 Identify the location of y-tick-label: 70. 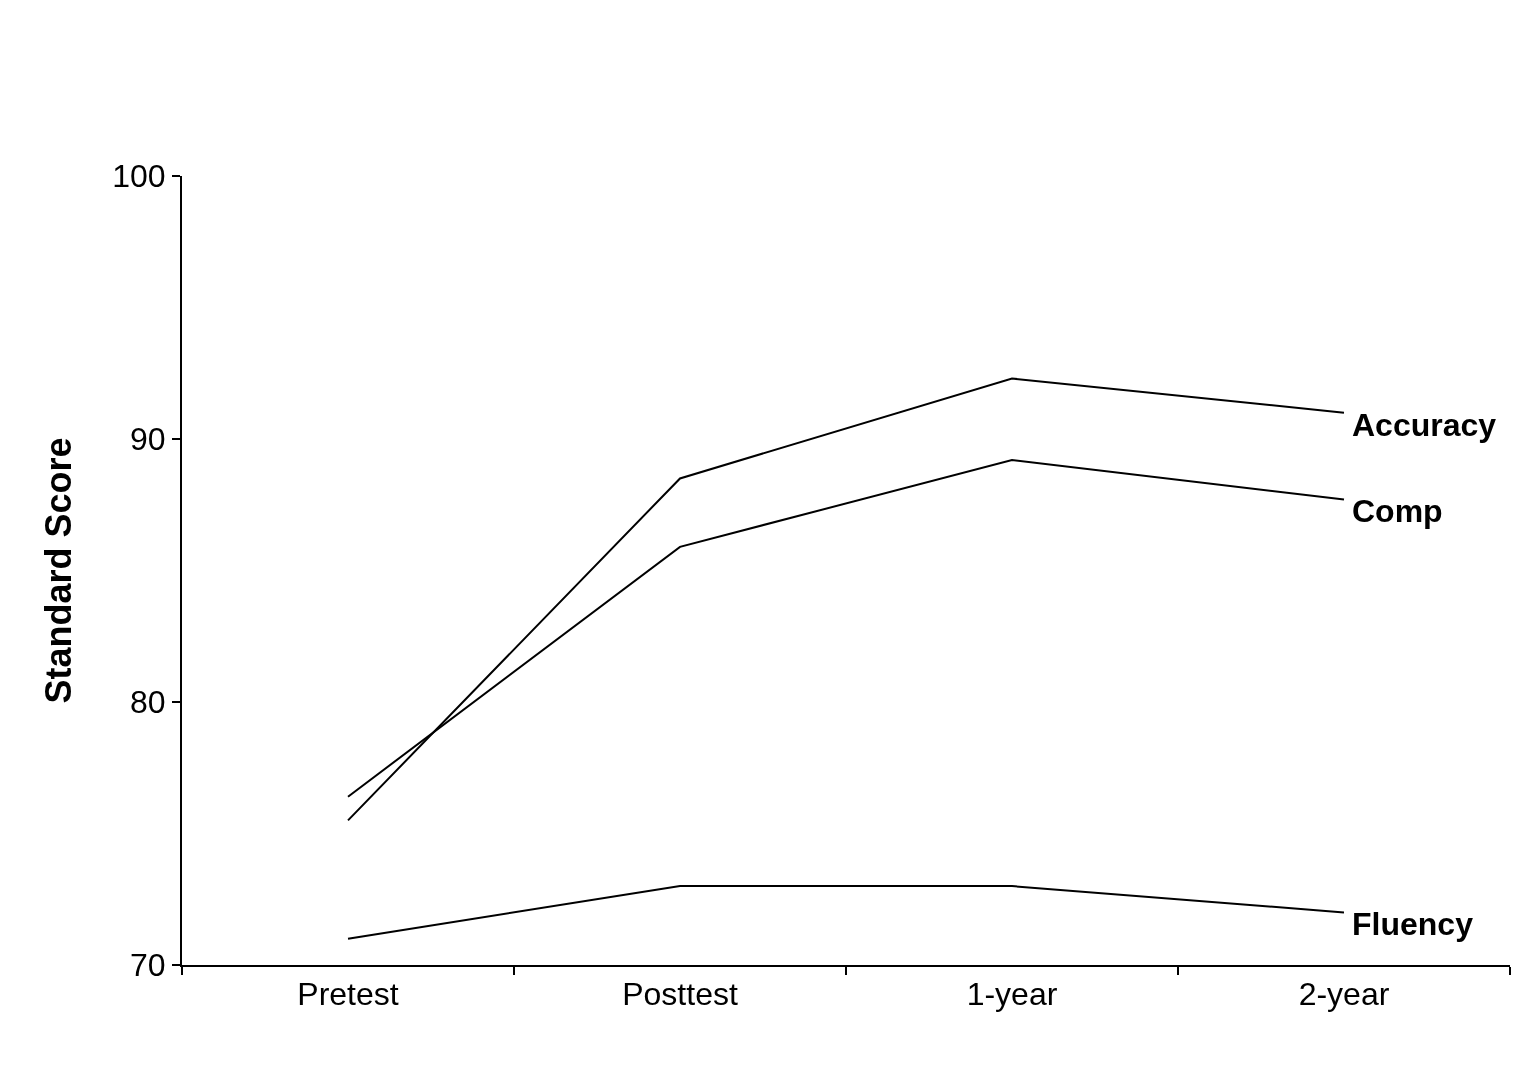
(148, 965).